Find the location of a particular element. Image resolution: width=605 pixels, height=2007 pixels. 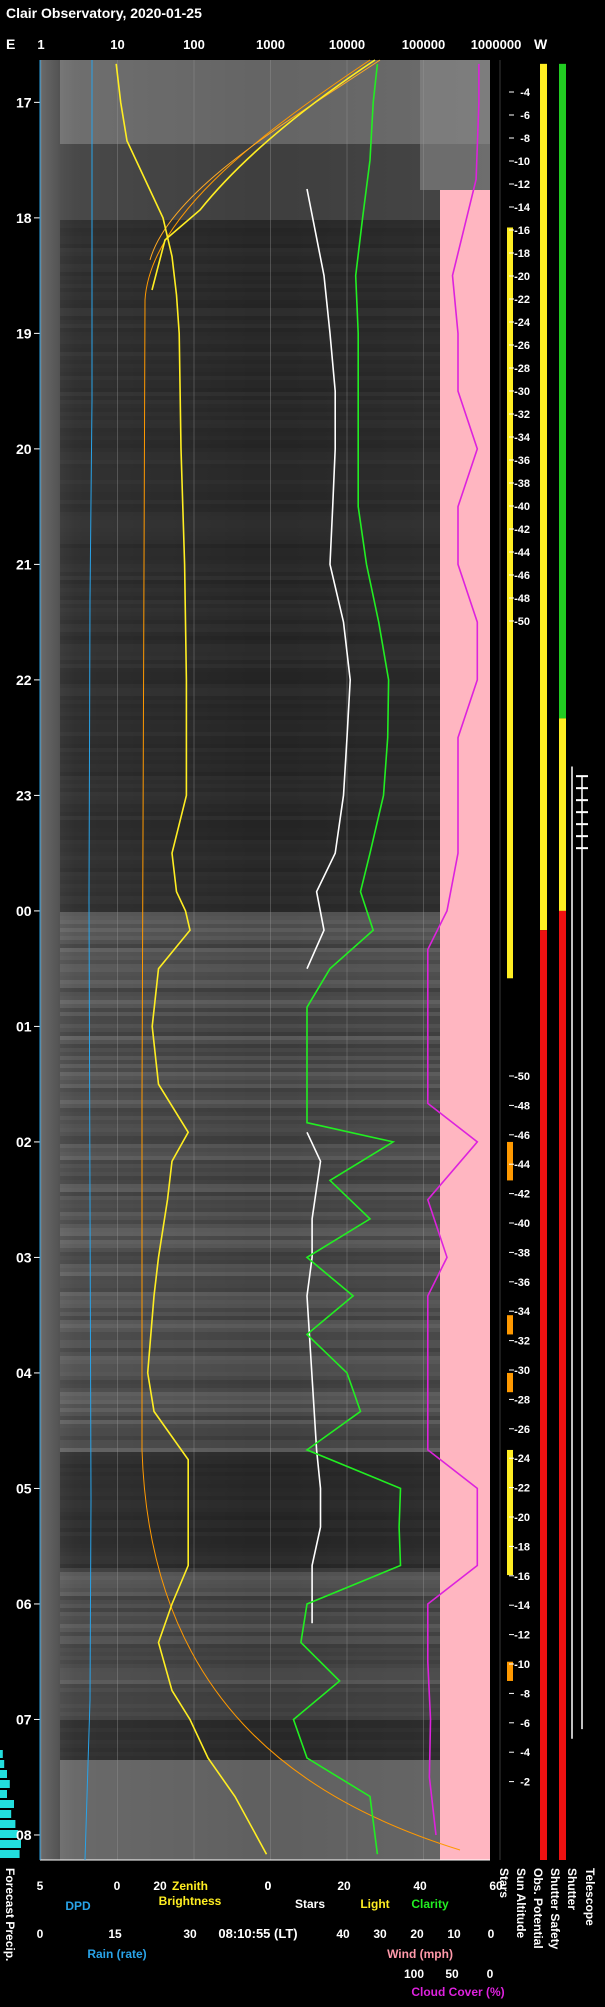

sun-alt-label: -46 is located at coordinates (522, 1136).